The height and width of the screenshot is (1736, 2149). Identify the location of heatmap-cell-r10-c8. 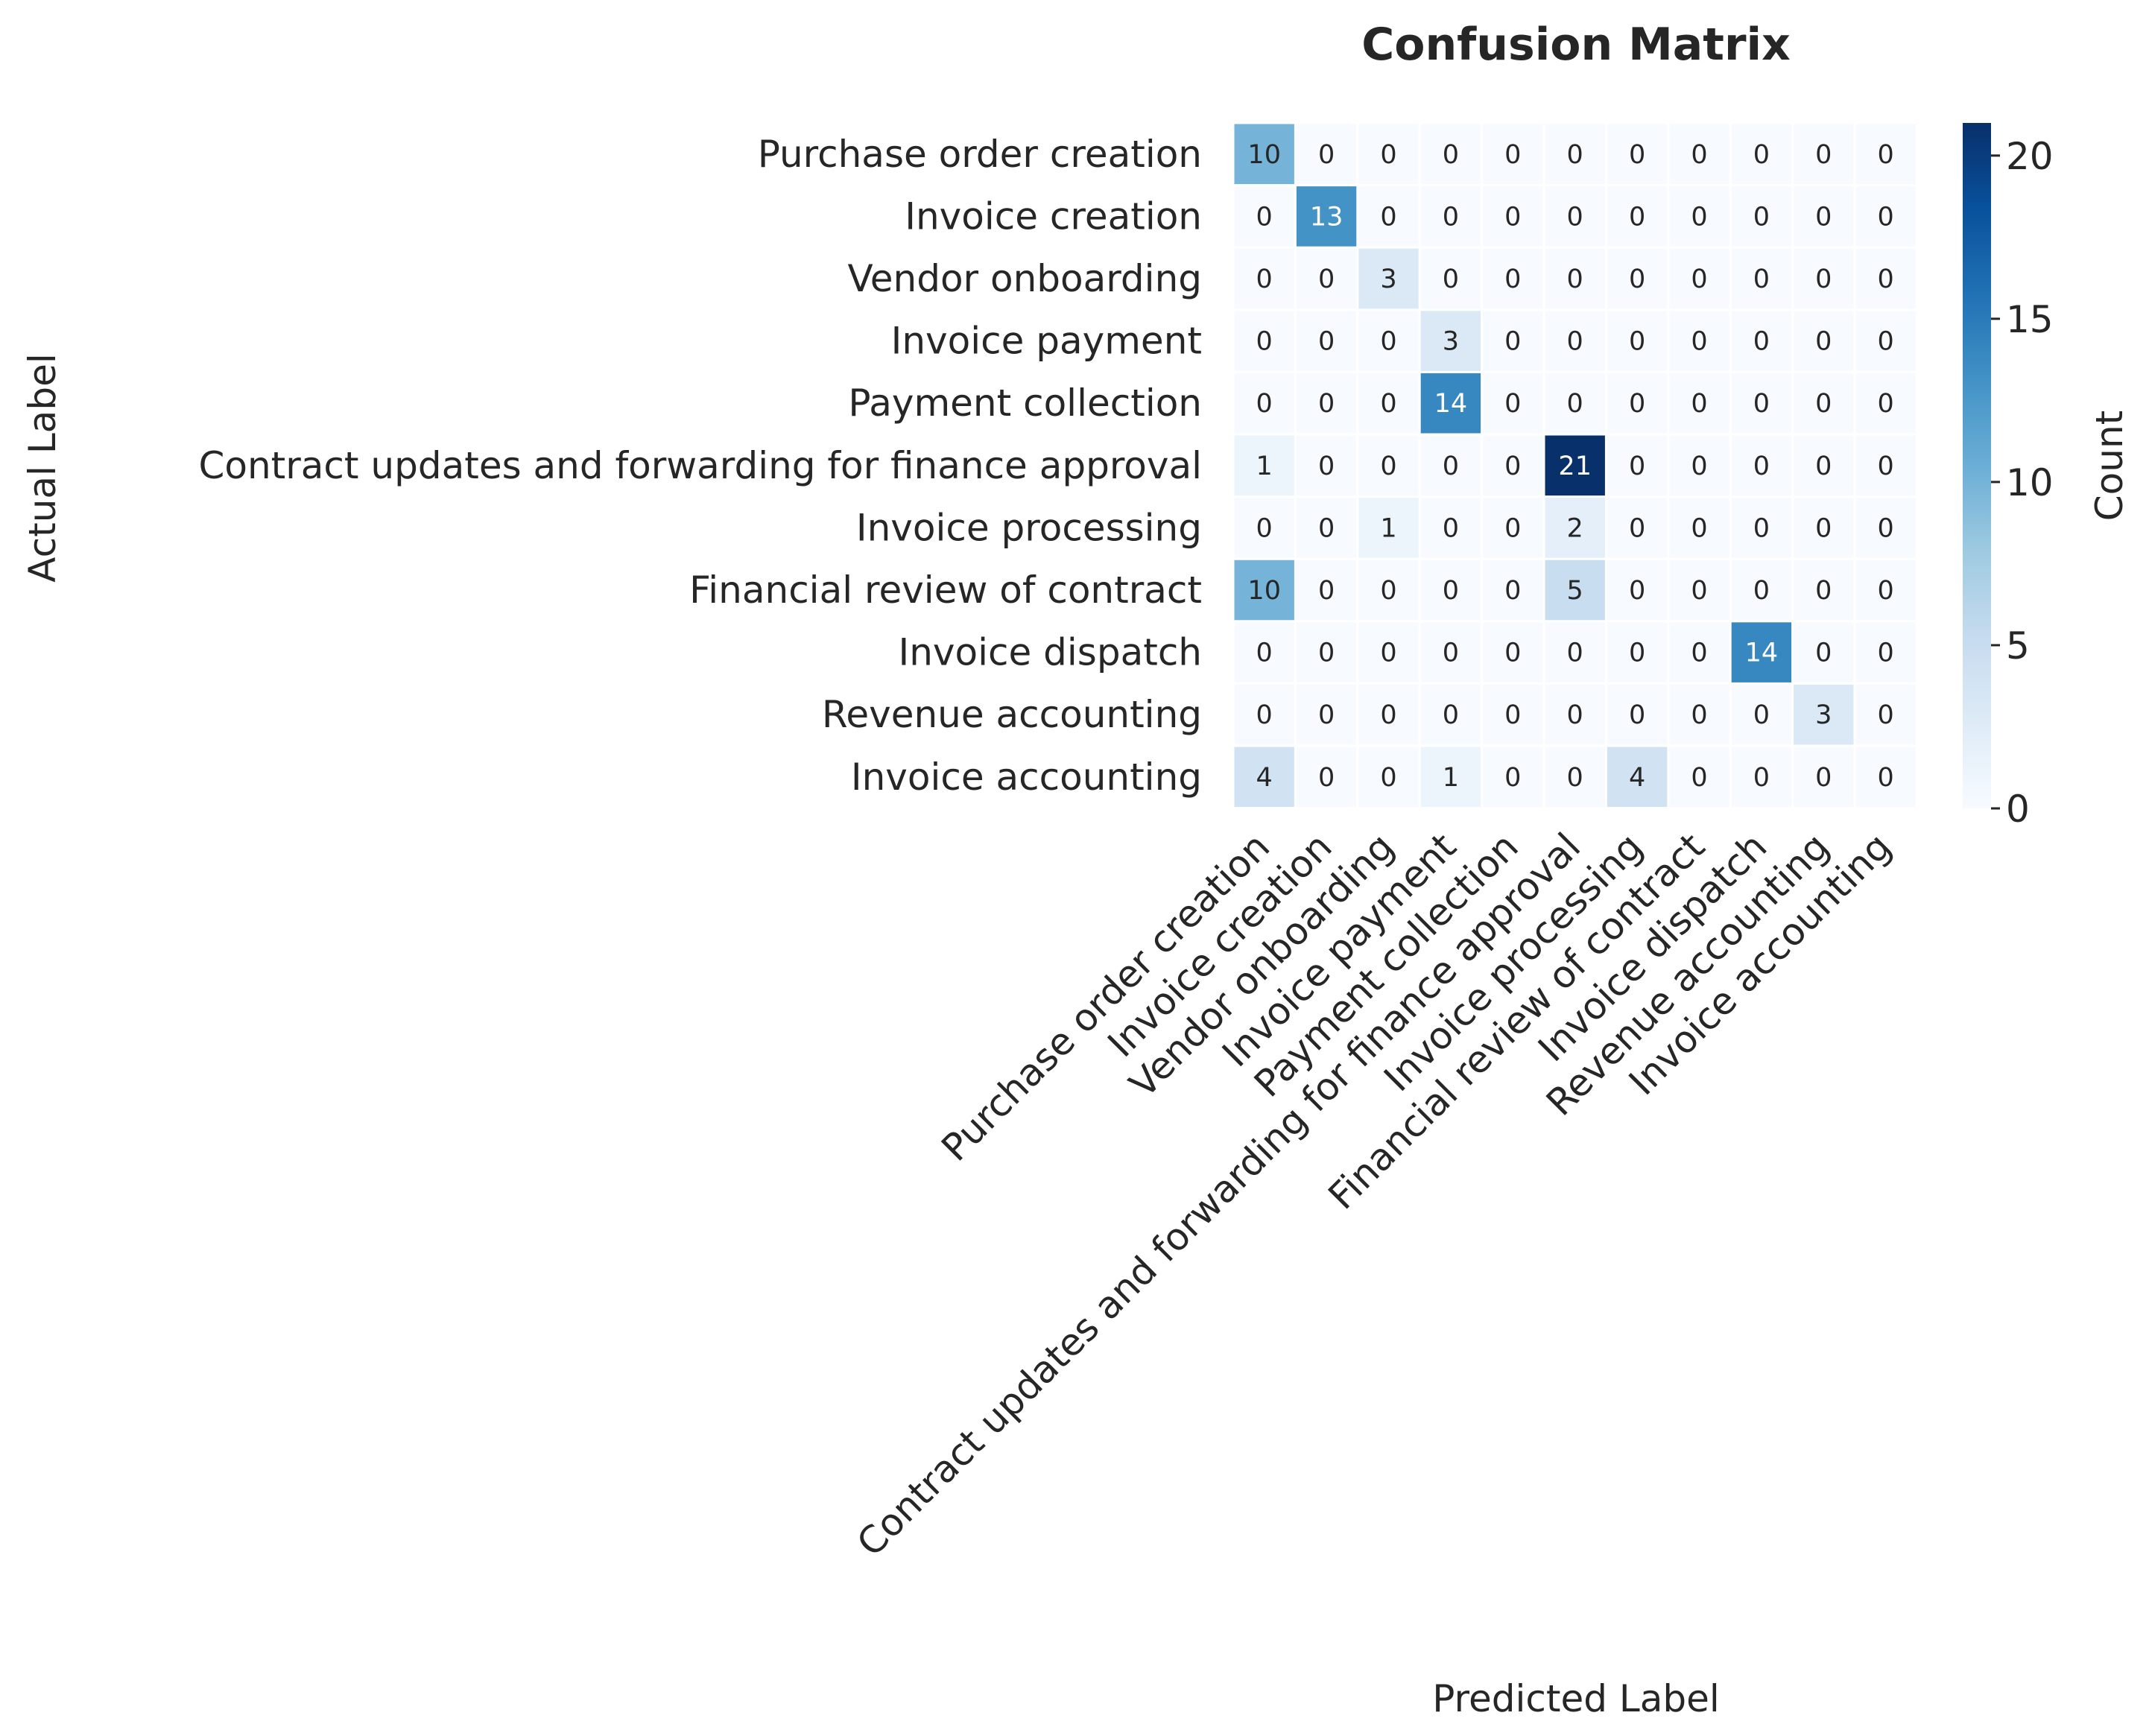
(1761, 777).